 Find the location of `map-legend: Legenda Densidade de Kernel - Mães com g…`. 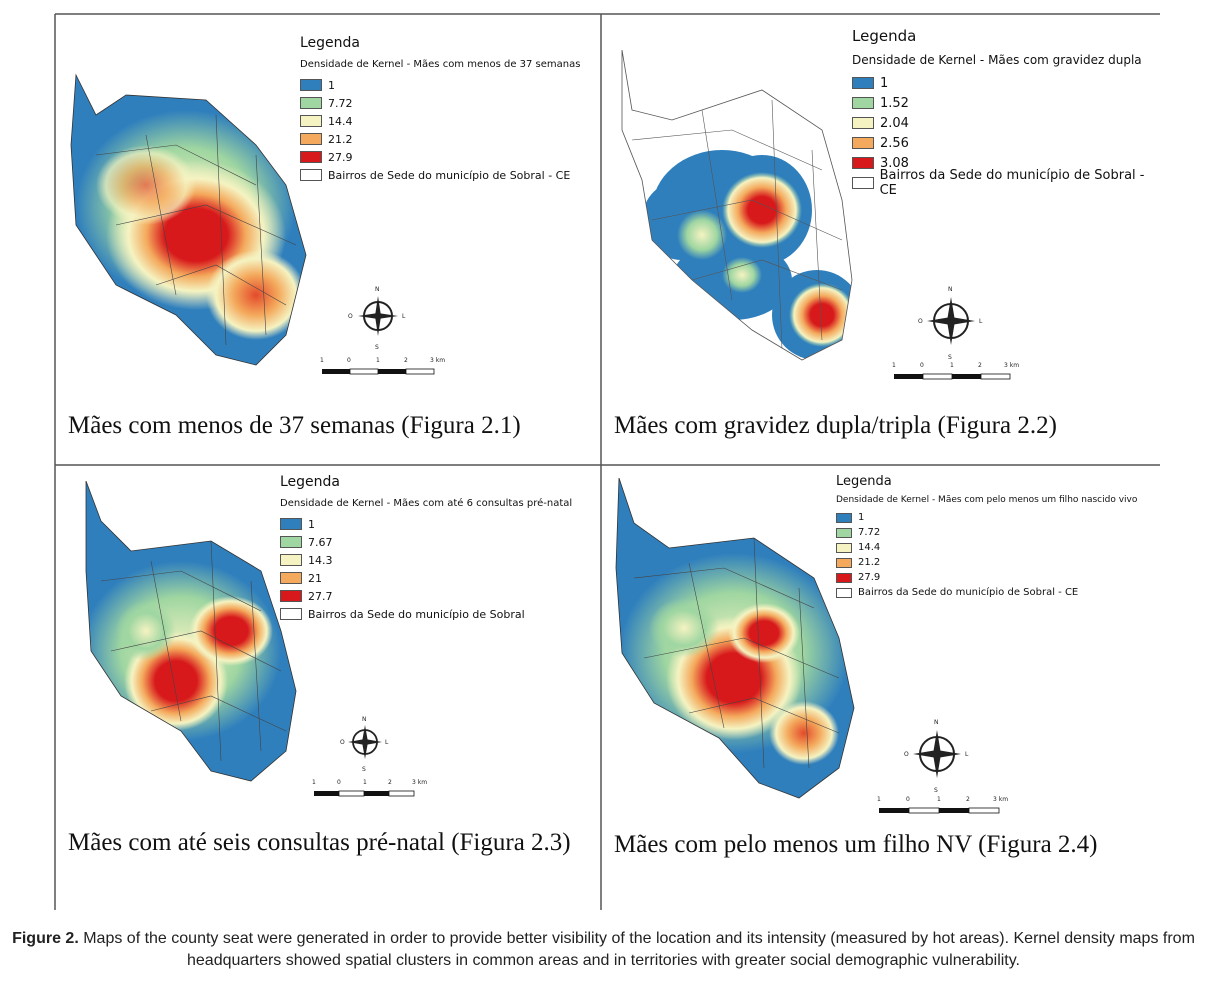

map-legend: Legenda Densidade de Kernel - Mães com g… is located at coordinates (1006, 112).